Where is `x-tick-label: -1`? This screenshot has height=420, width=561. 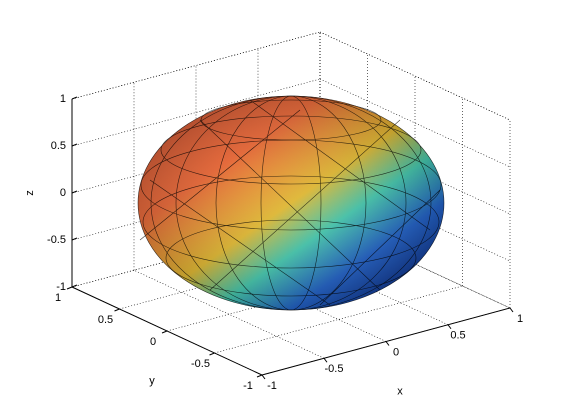
x-tick-label: -1 is located at coordinates (272, 386).